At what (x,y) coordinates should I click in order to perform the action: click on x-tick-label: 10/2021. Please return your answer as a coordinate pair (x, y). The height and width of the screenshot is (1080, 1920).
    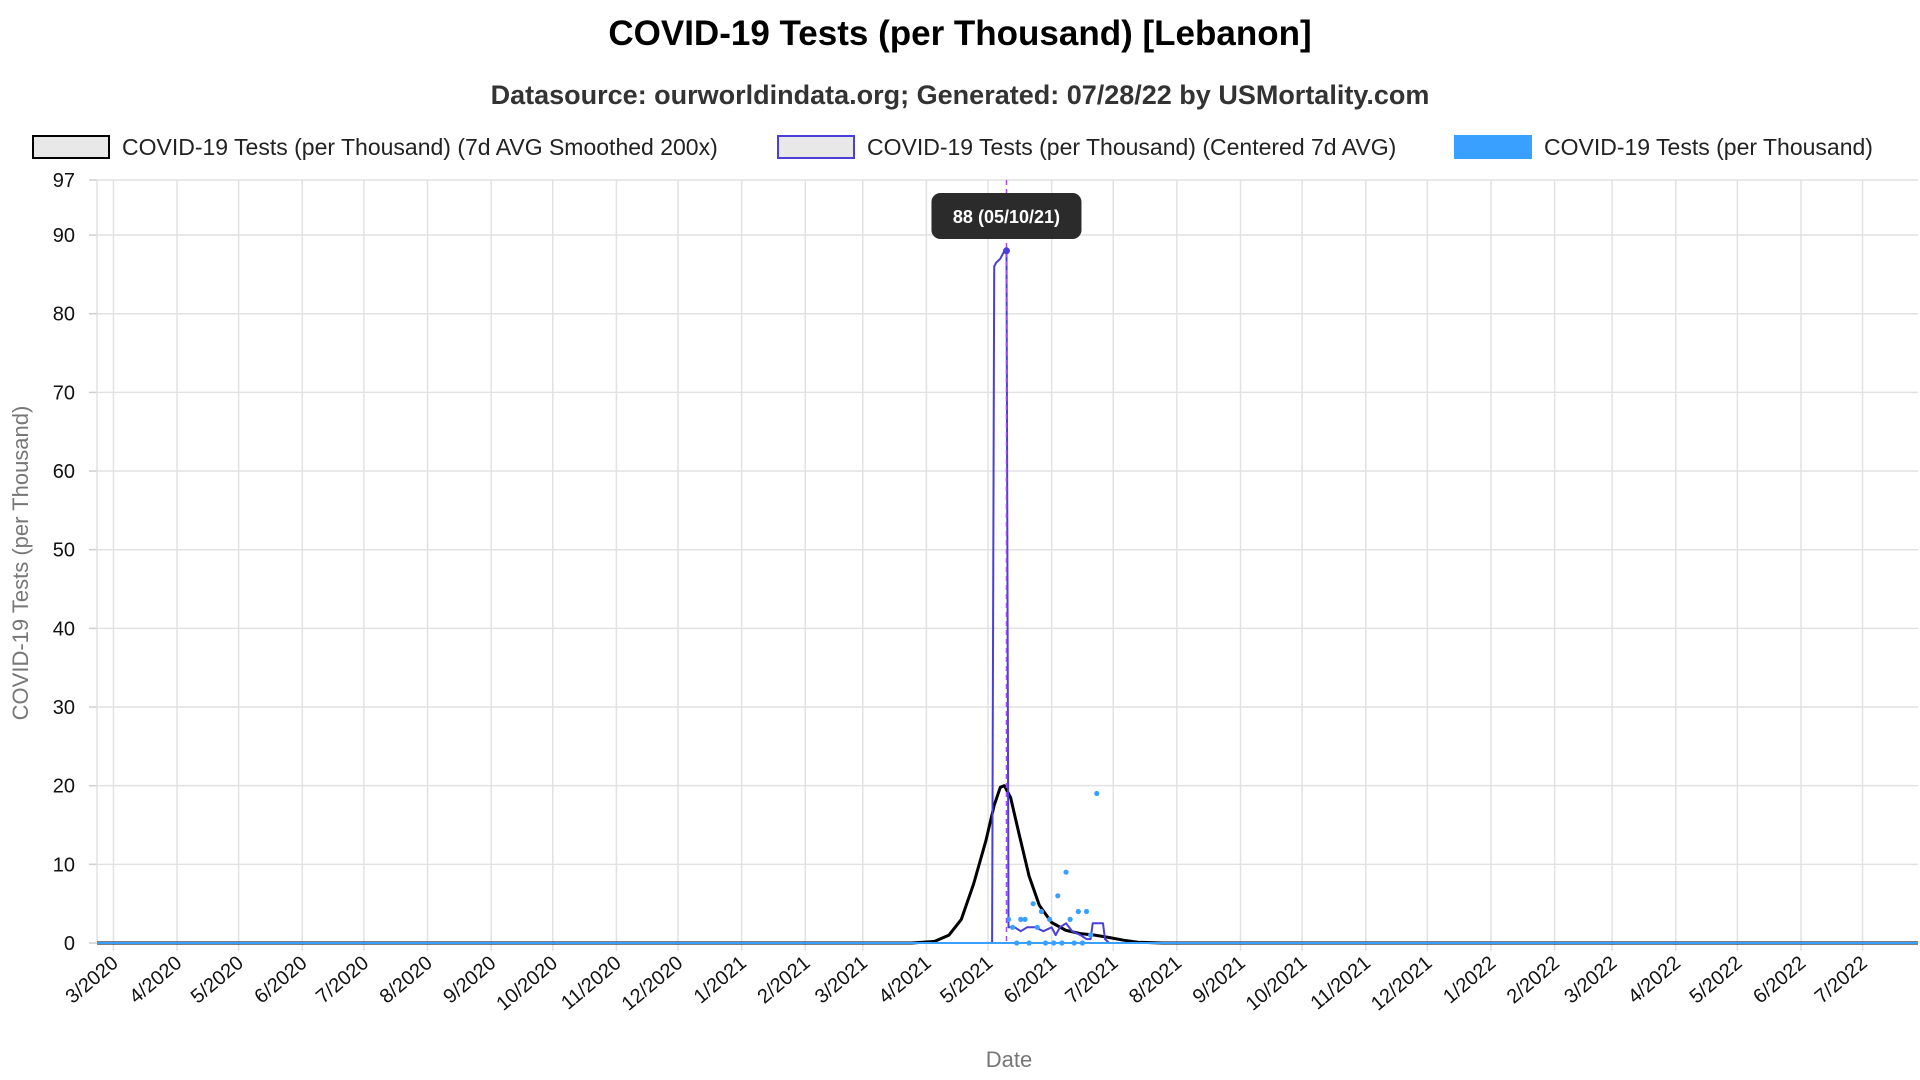
    Looking at the image, I should click on (1277, 983).